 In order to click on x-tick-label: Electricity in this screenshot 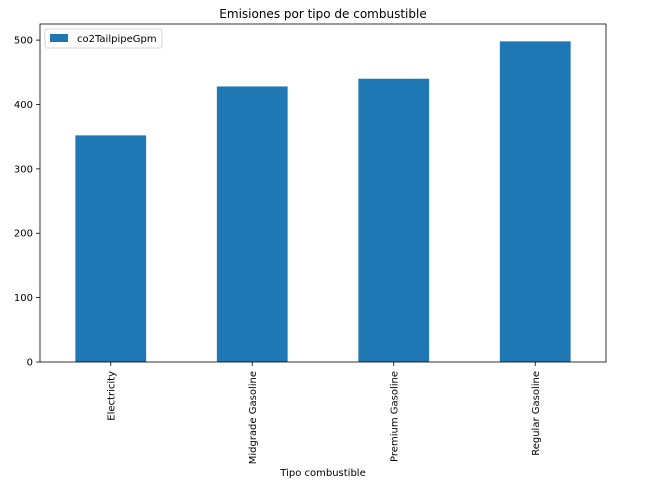, I will do `click(111, 396)`.